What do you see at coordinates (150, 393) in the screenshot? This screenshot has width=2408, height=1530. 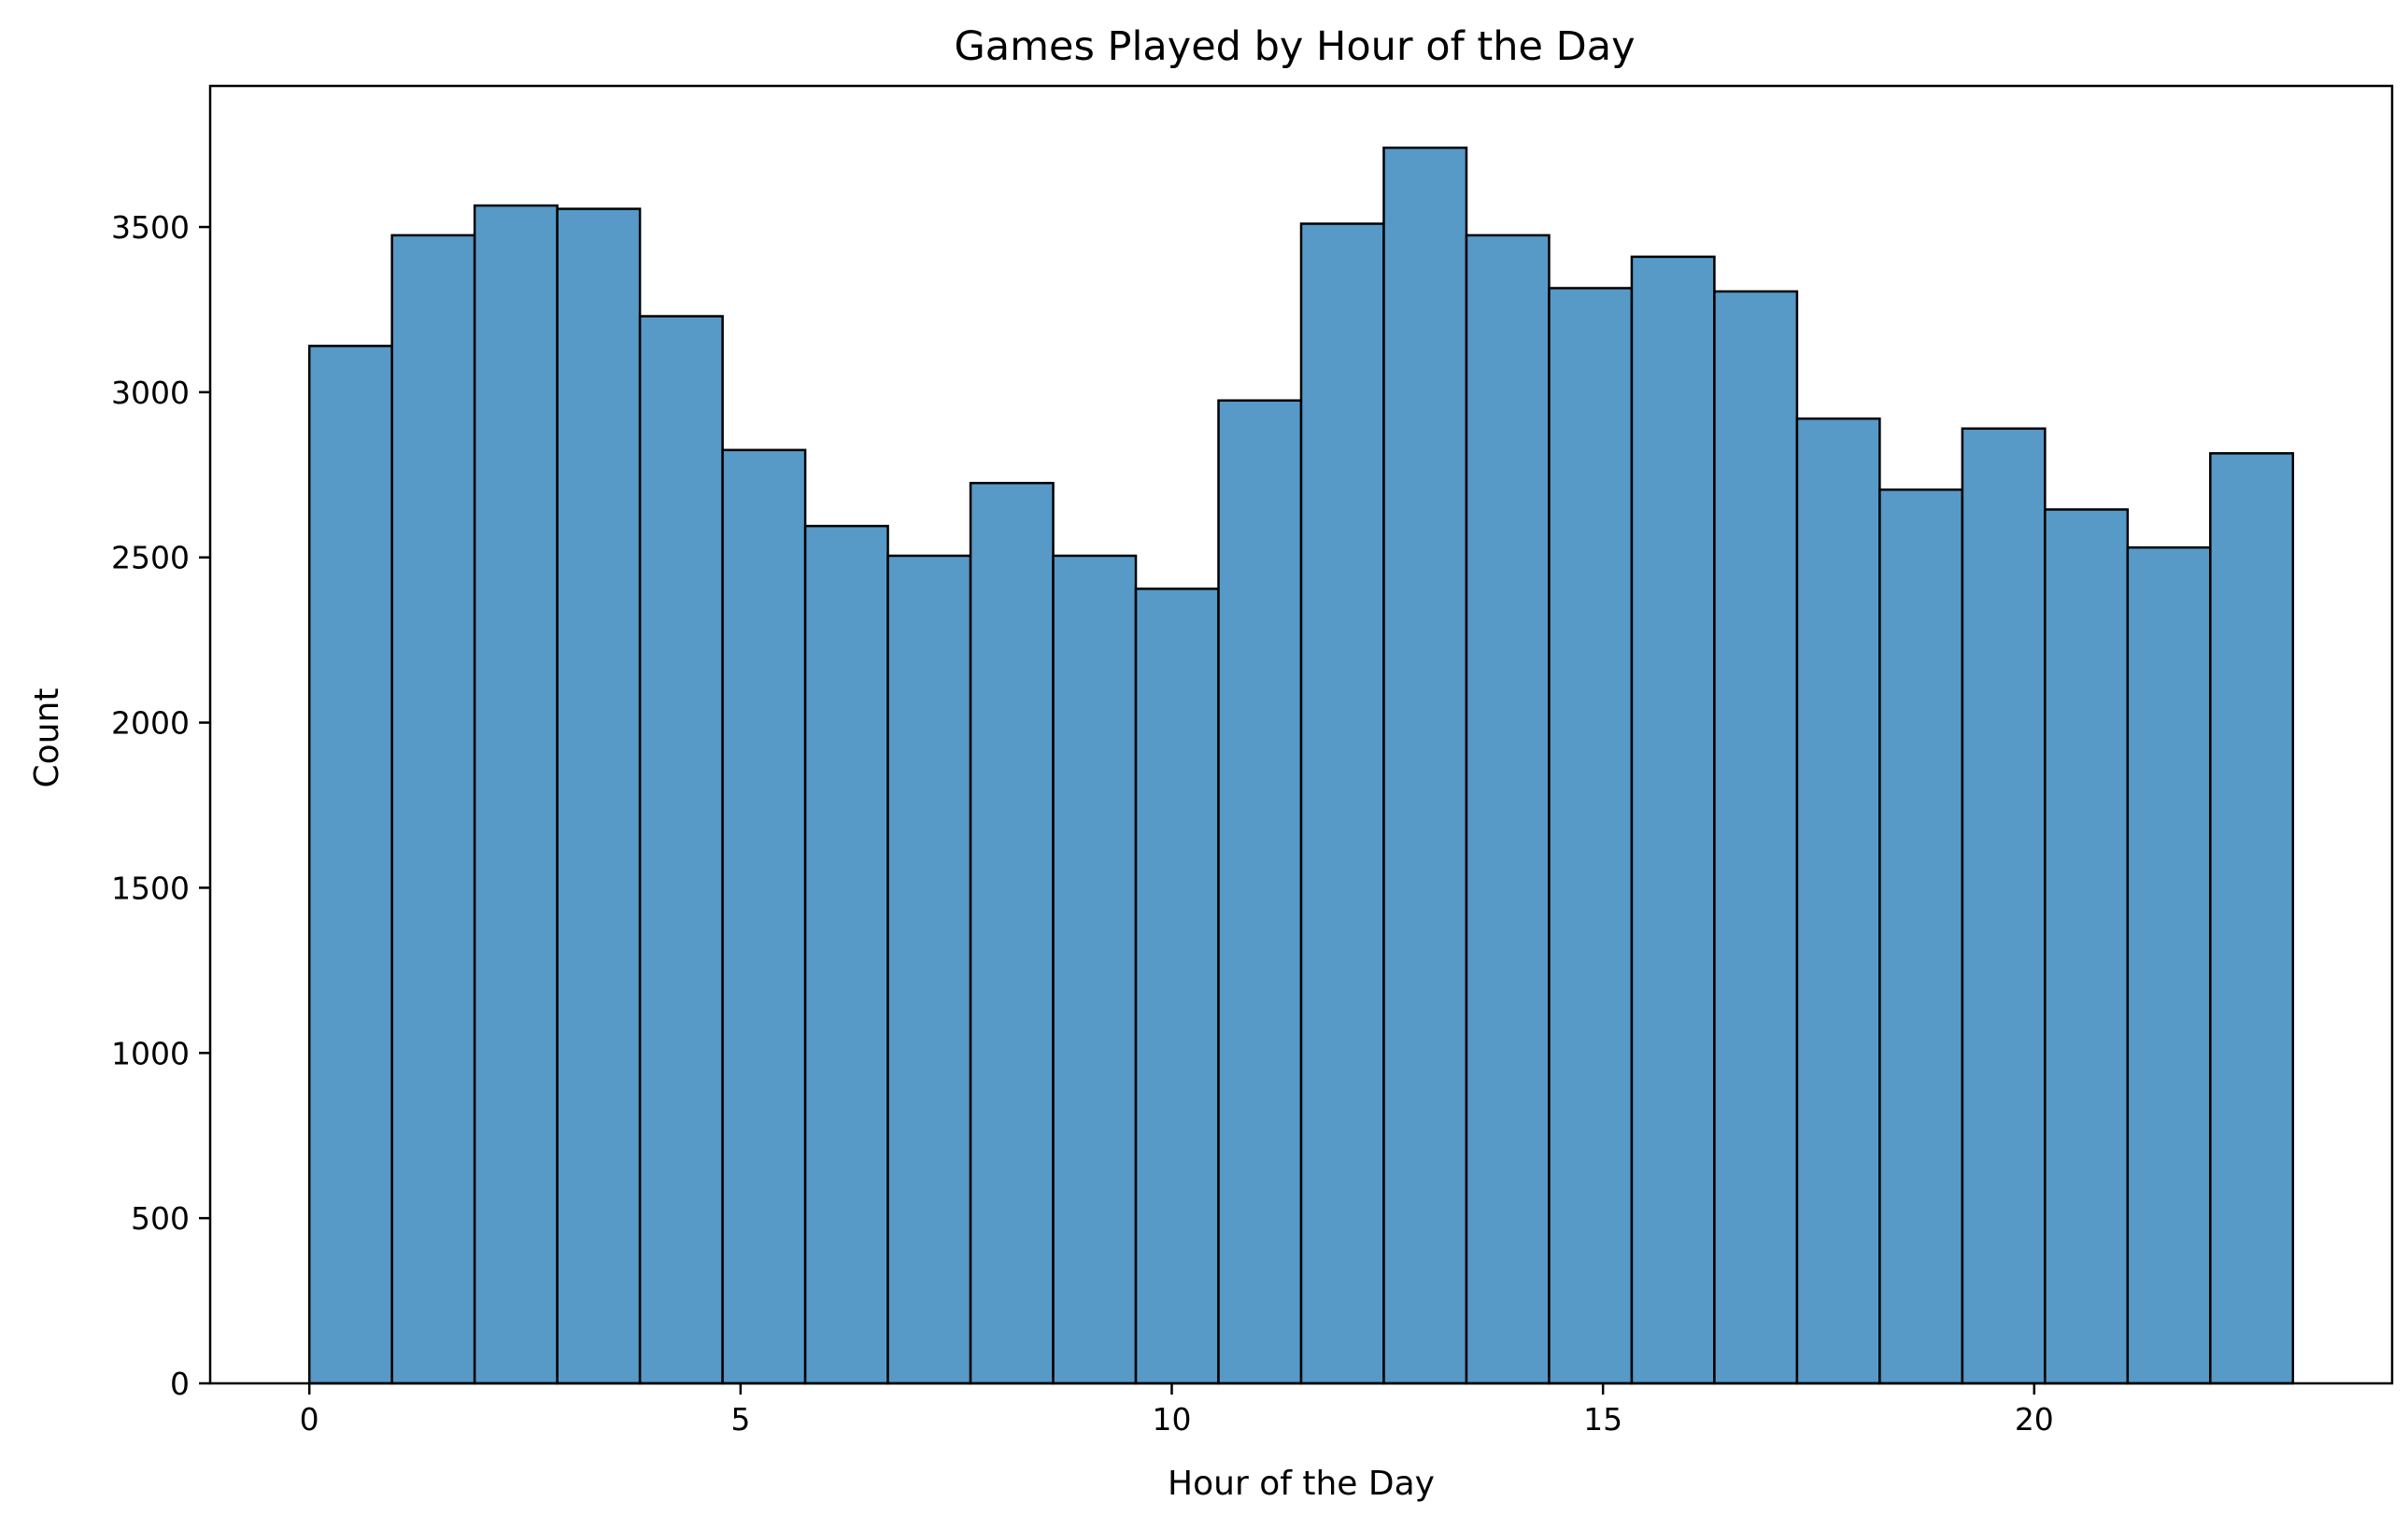 I see `y-tick-label: 3000` at bounding box center [150, 393].